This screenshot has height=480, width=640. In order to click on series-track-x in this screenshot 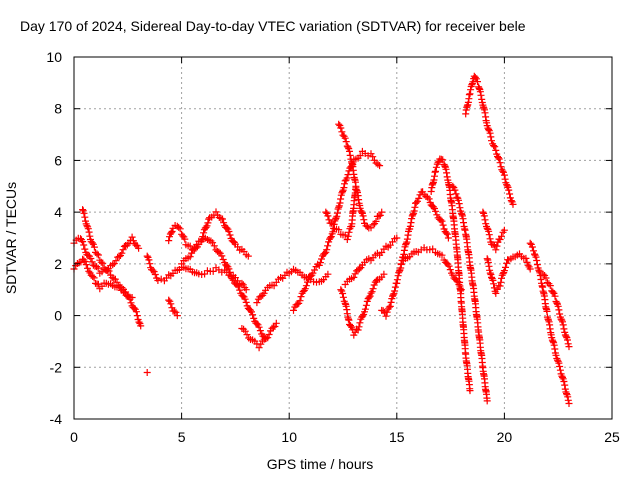, I will do `click(556, 310)`.